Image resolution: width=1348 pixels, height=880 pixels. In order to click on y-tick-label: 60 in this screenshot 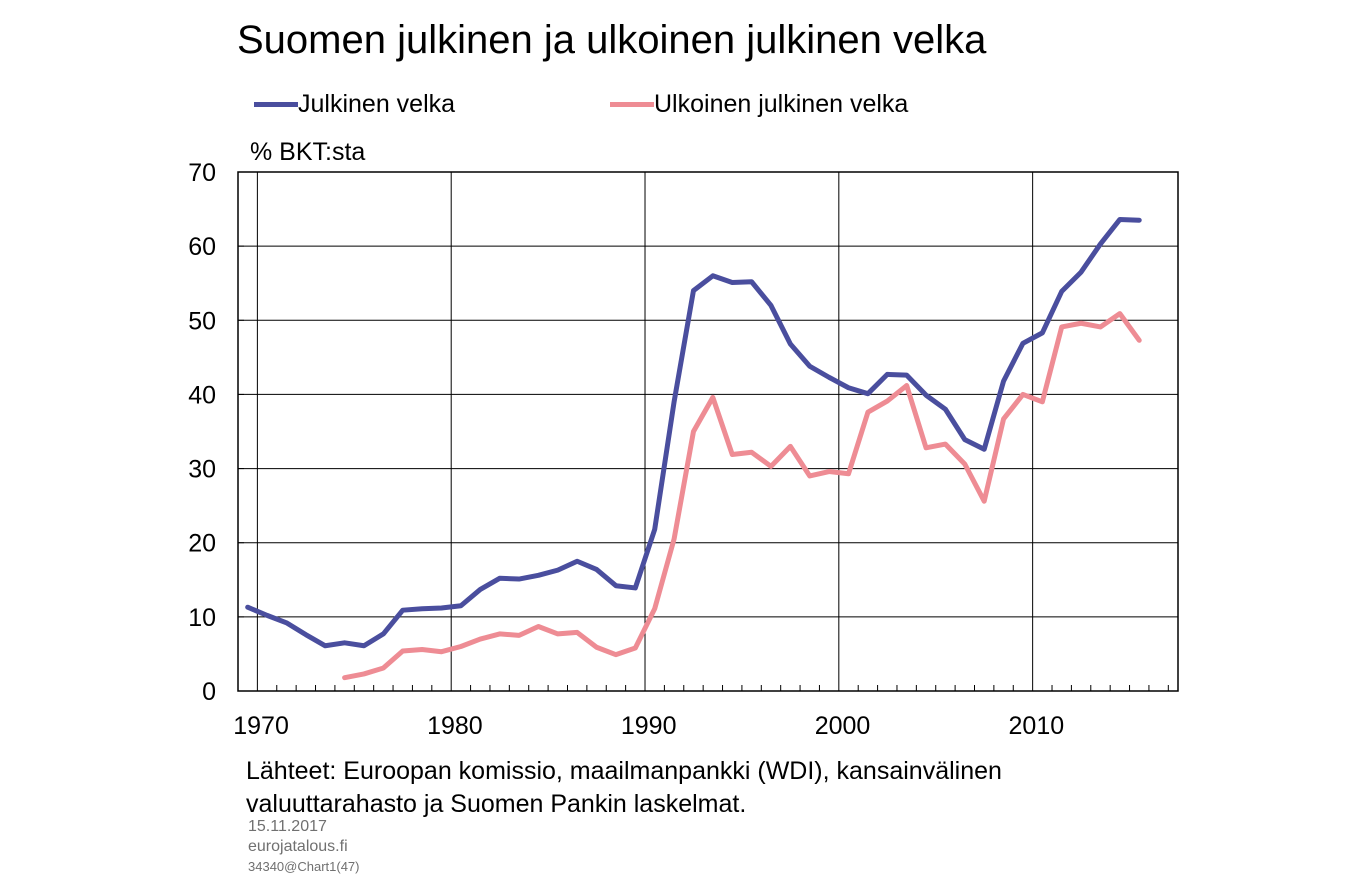, I will do `click(202, 247)`.